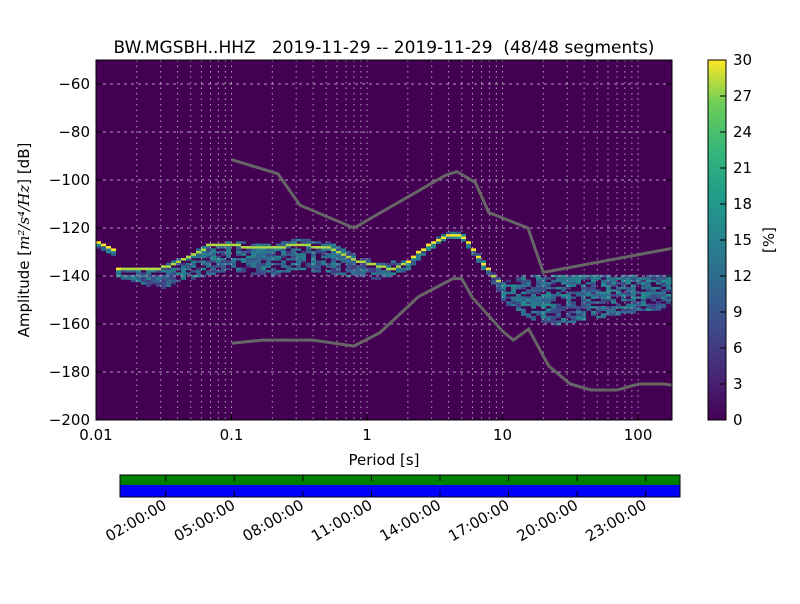 This screenshot has width=800, height=604. I want to click on nlnm-line, so click(451, 334).